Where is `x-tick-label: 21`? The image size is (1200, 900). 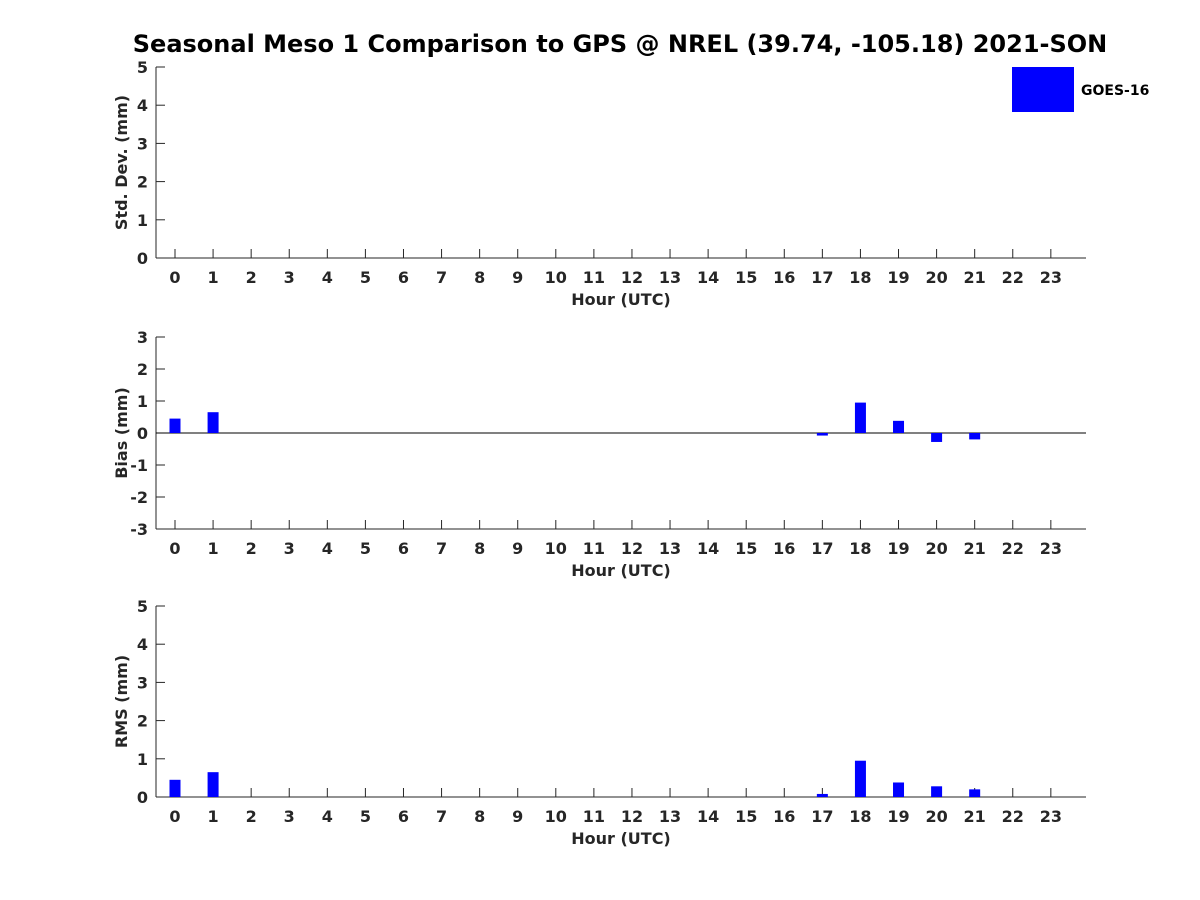 x-tick-label: 21 is located at coordinates (975, 548).